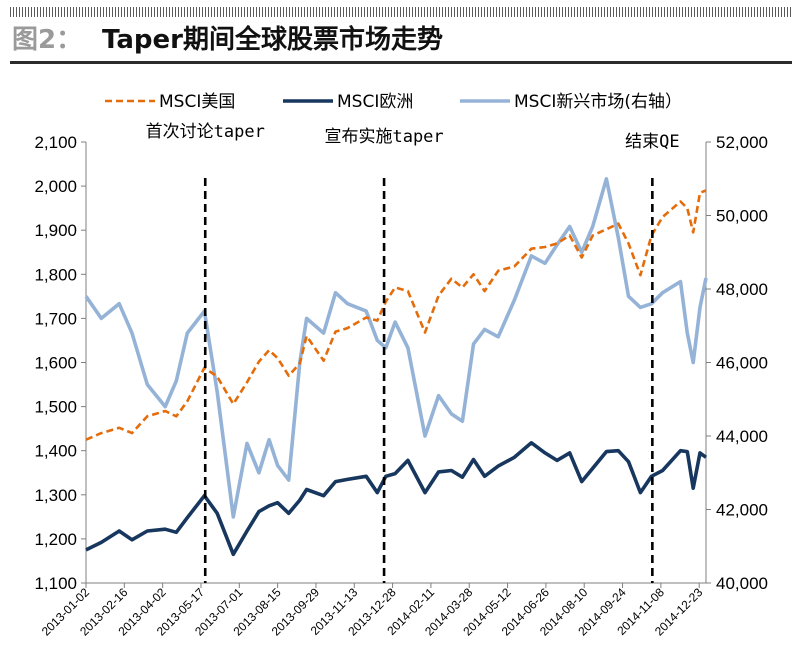 Image resolution: width=800 pixels, height=666 pixels. Describe the element at coordinates (598, 102) in the screenshot. I see `legend-label: MSCI新兴市场(右轴）` at that location.